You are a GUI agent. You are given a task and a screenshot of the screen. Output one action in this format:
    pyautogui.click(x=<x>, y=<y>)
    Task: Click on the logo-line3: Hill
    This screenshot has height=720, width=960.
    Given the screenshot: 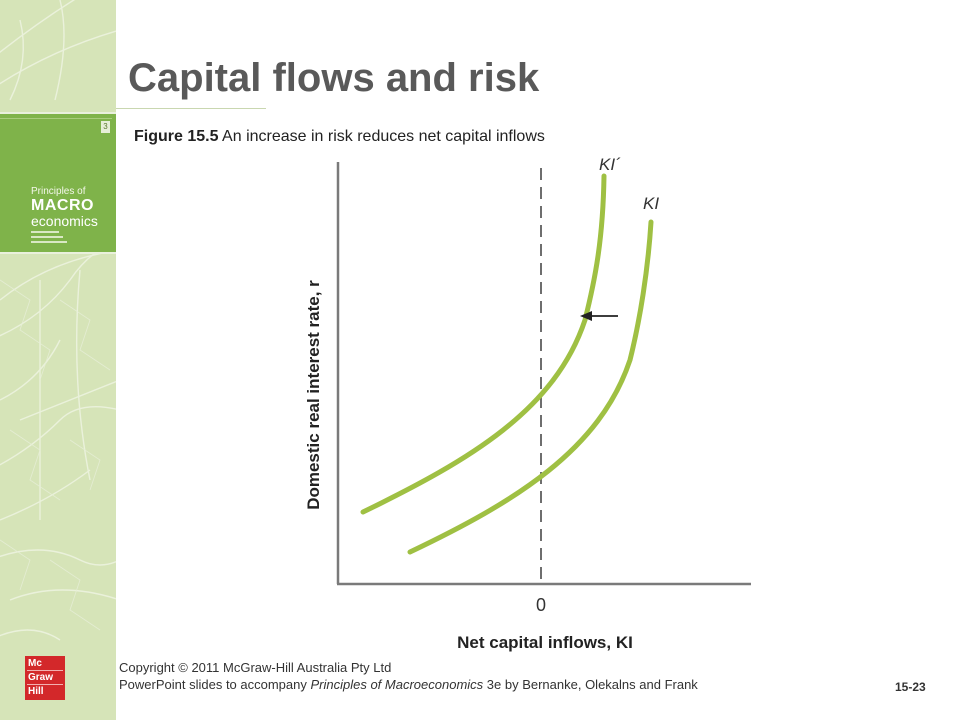 What is the action you would take?
    pyautogui.click(x=36, y=691)
    